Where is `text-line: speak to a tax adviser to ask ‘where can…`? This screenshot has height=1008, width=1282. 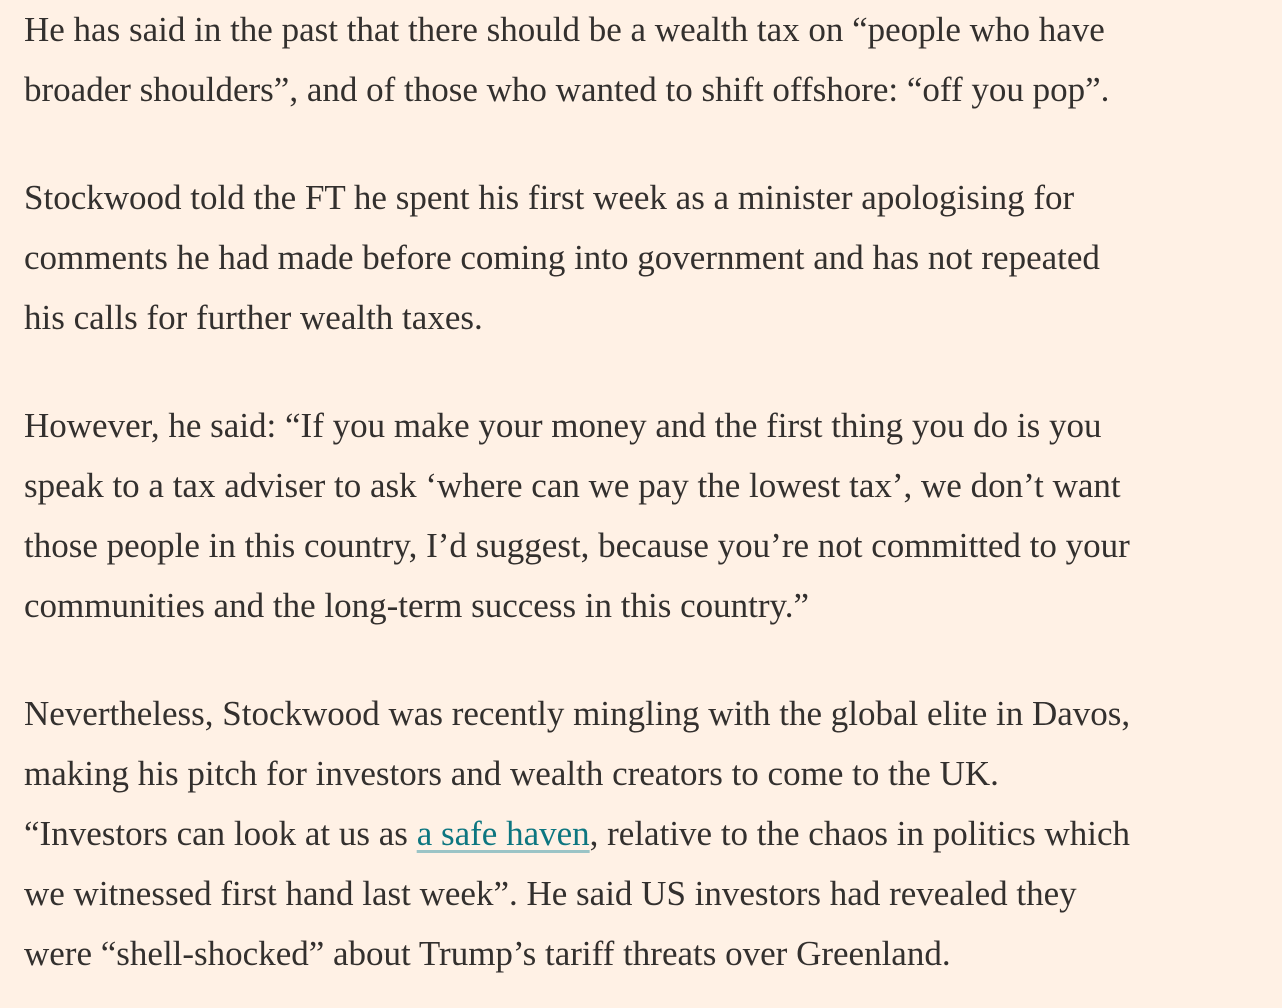 text-line: speak to a tax adviser to ask ‘where can… is located at coordinates (572, 485).